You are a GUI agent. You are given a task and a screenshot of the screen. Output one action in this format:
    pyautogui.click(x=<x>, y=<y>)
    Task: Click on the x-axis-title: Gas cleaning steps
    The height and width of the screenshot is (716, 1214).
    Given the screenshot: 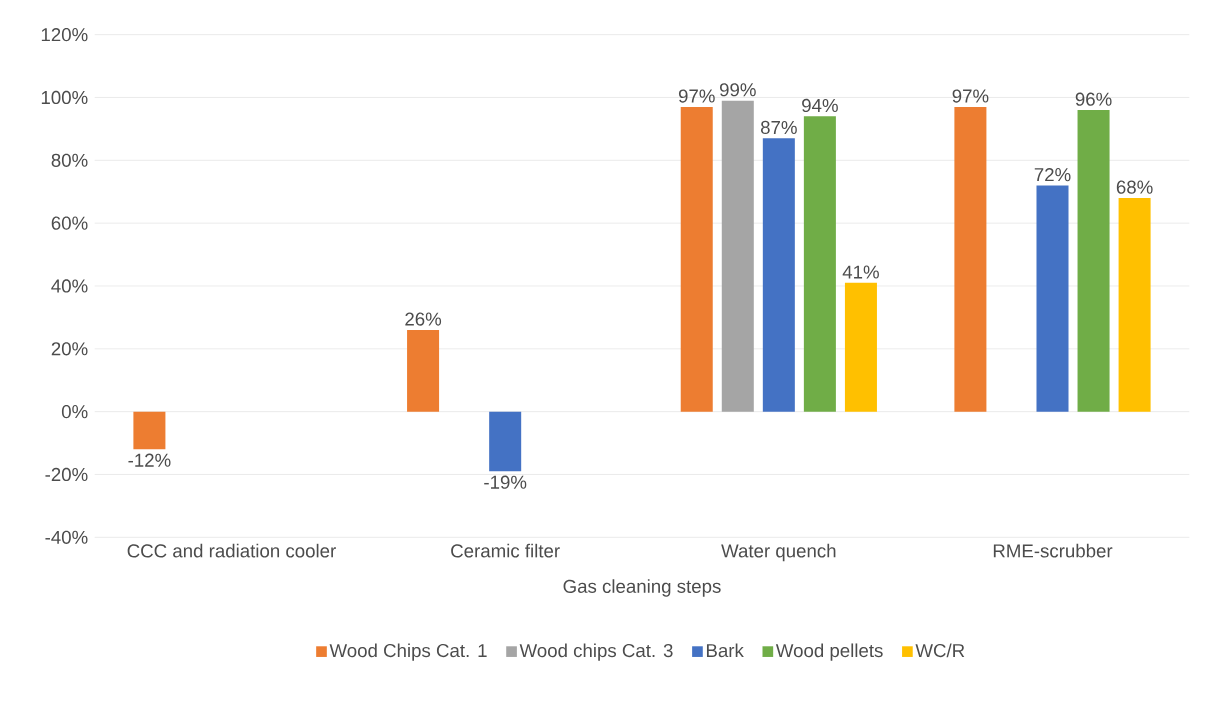 What is the action you would take?
    pyautogui.click(x=642, y=588)
    